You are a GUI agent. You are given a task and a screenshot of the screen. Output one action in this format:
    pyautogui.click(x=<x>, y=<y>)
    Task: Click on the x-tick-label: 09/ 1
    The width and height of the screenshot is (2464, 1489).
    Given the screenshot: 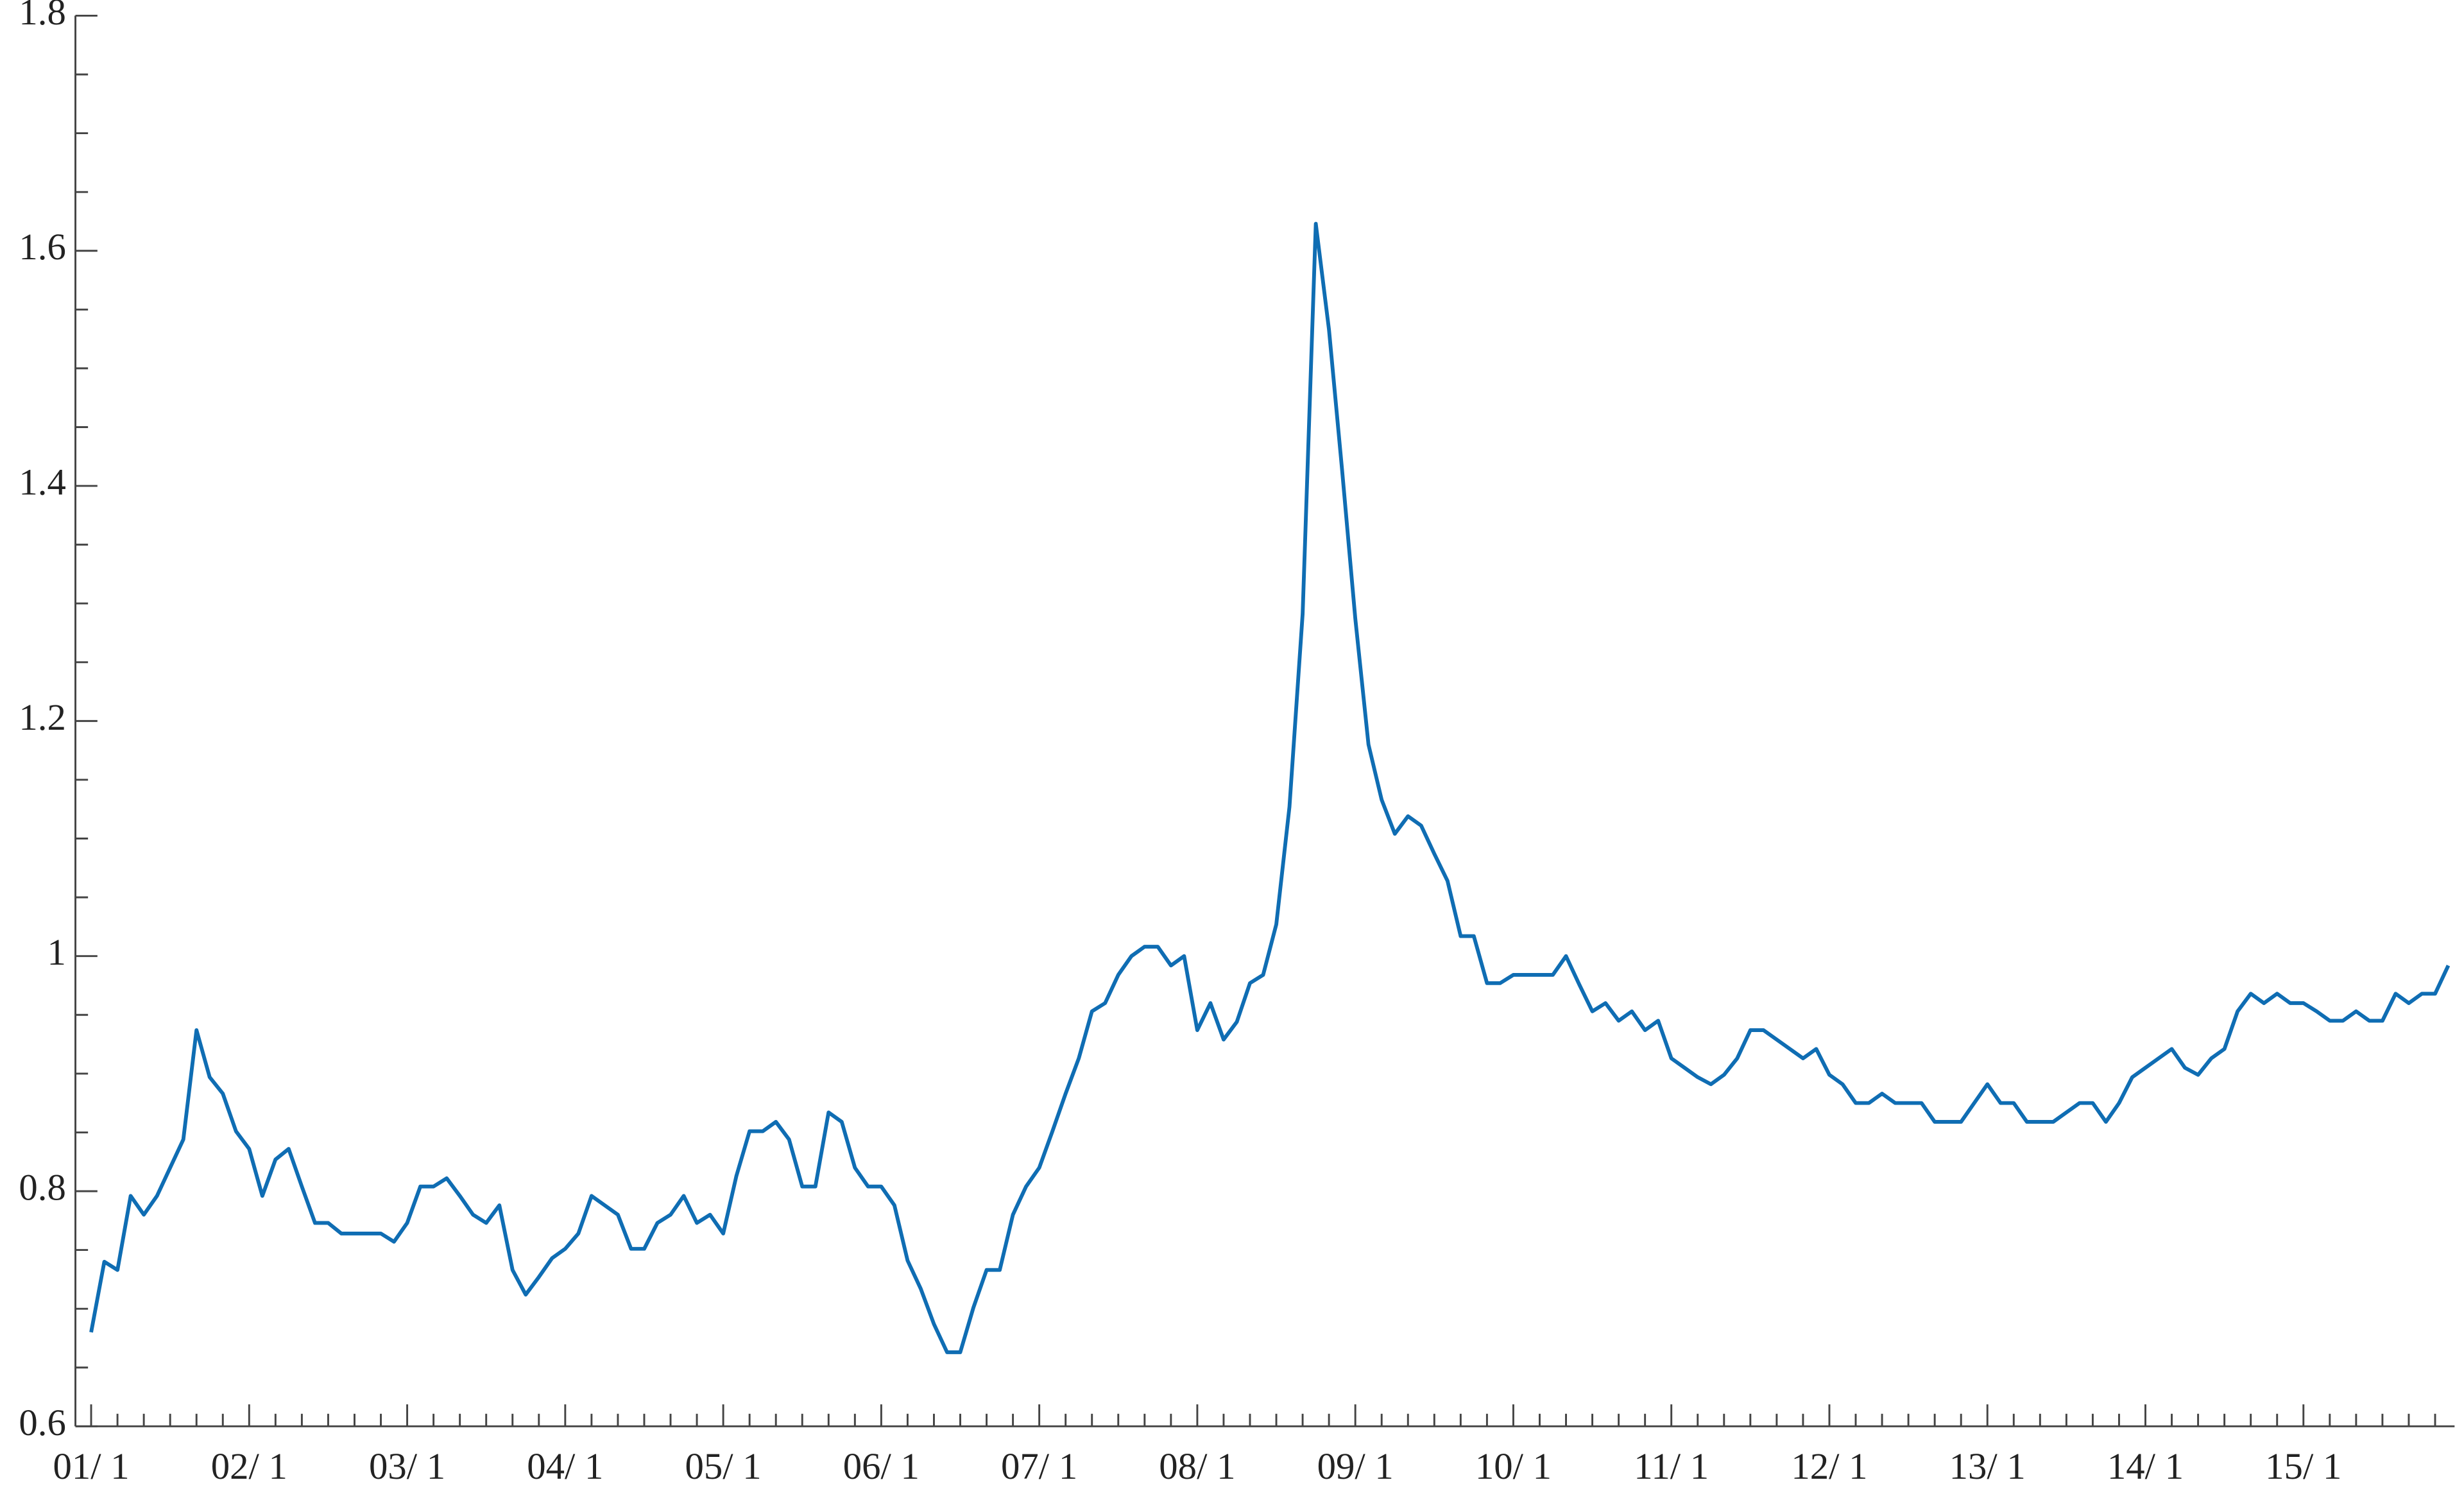 What is the action you would take?
    pyautogui.click(x=1356, y=1466)
    